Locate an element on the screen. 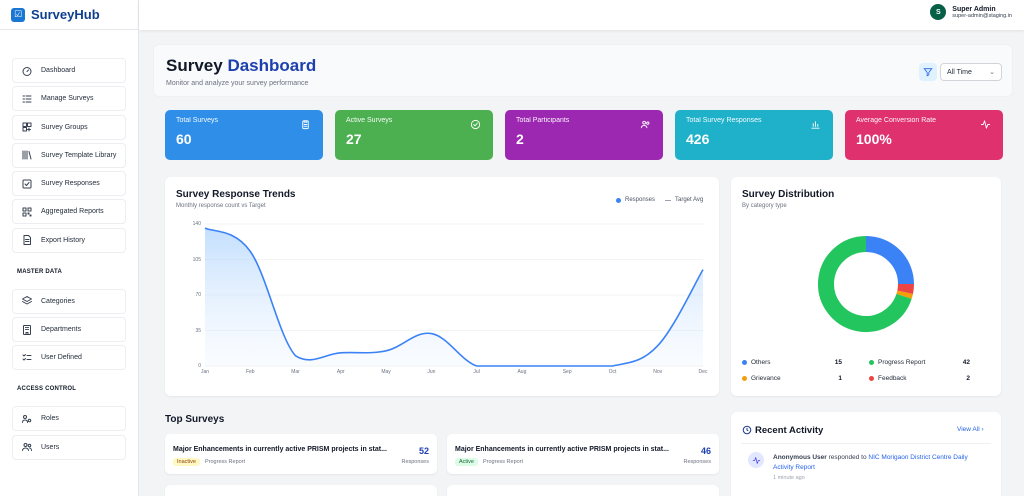 This screenshot has width=1024, height=496. stat-value: 27 is located at coordinates (354, 139).